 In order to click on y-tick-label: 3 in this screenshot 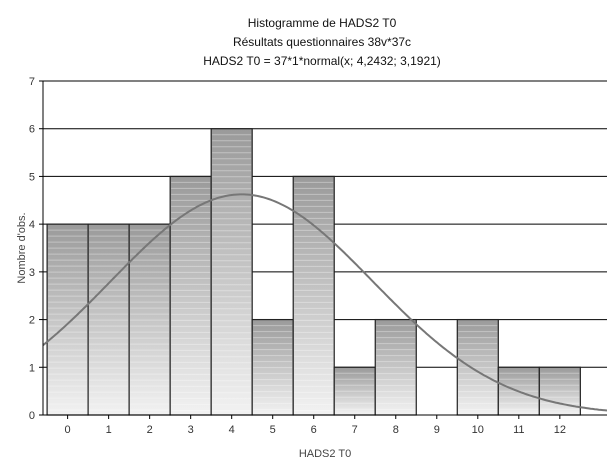, I will do `click(32, 273)`.